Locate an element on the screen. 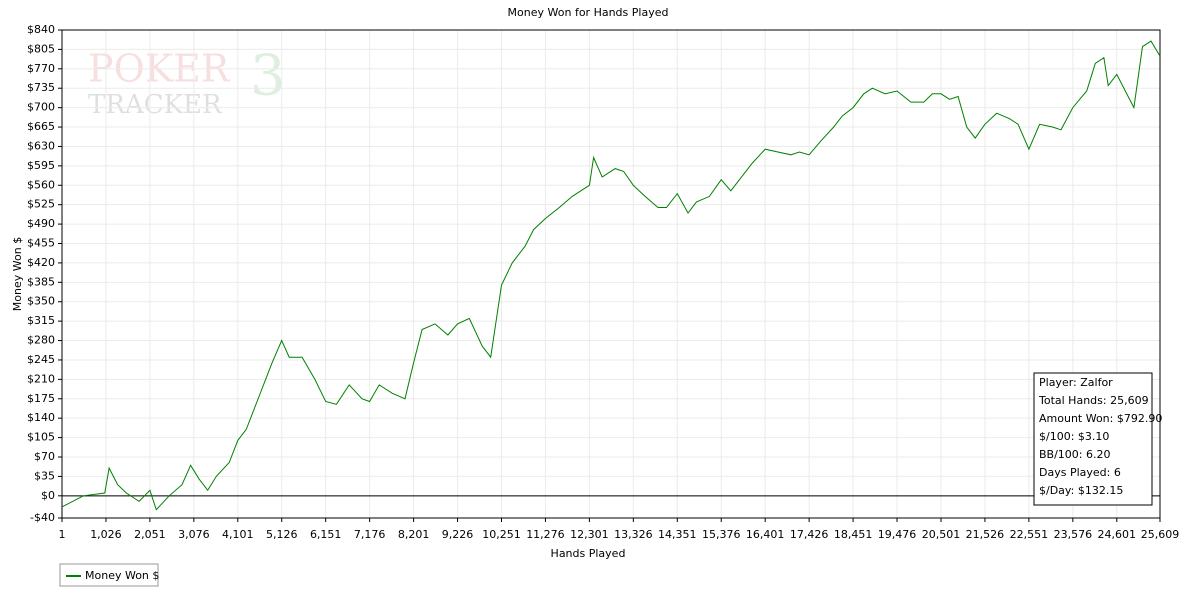  stats-line: BB/100: 6.20 is located at coordinates (1075, 454).